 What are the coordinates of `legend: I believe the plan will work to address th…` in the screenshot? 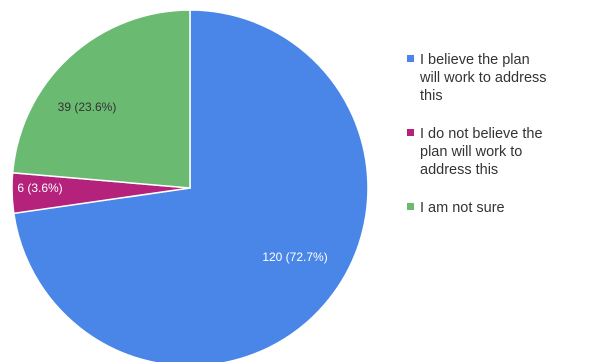 It's located at (477, 134).